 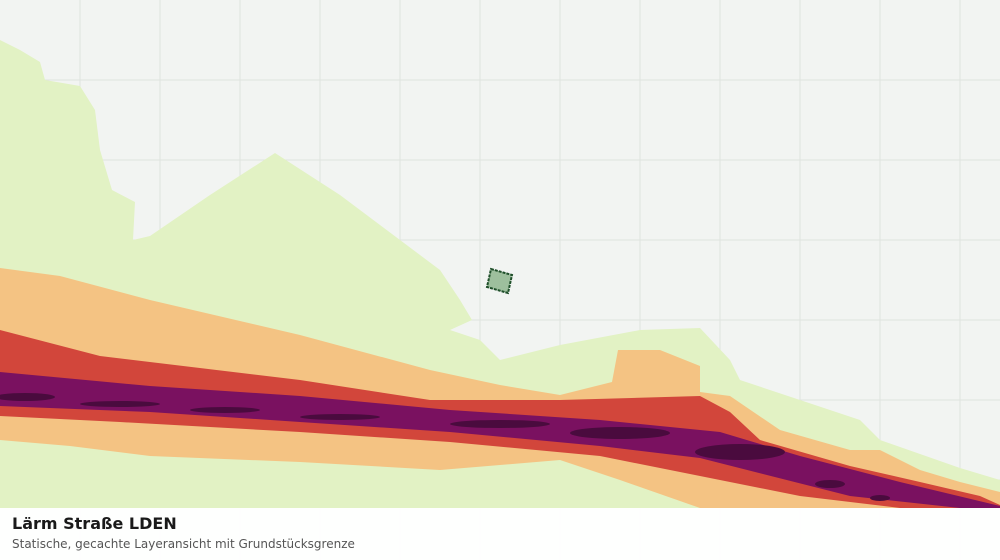 I want to click on caption-panel, so click(x=500, y=534).